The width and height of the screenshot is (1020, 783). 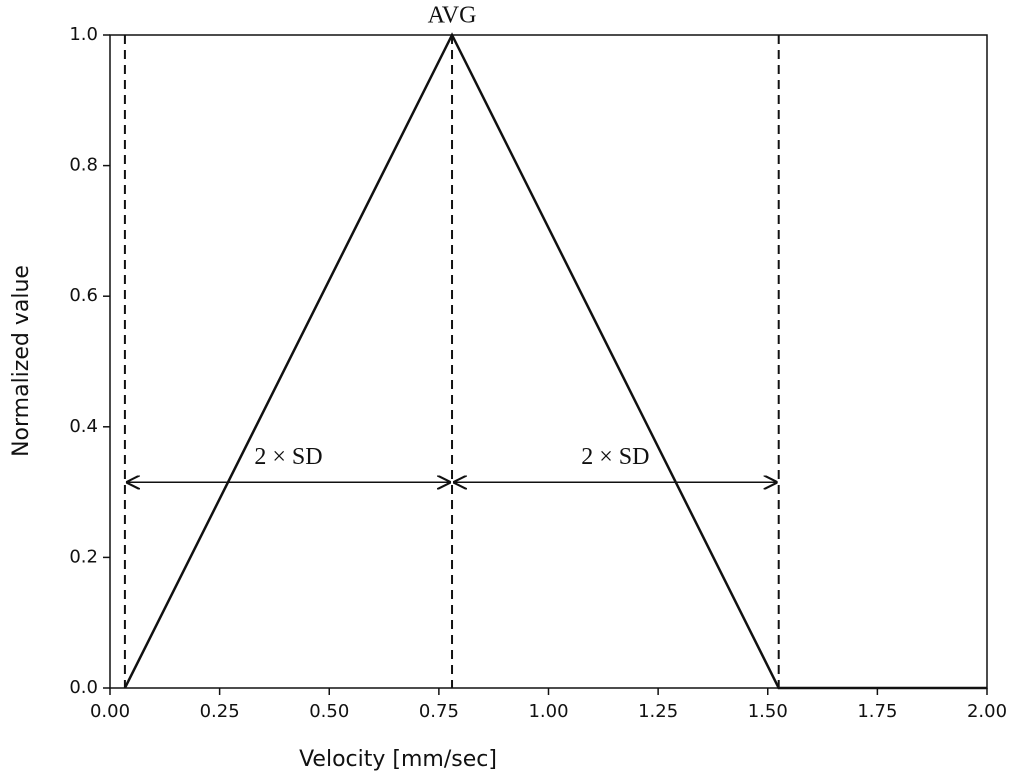 What do you see at coordinates (548, 711) in the screenshot?
I see `x-tick-label: 1.00` at bounding box center [548, 711].